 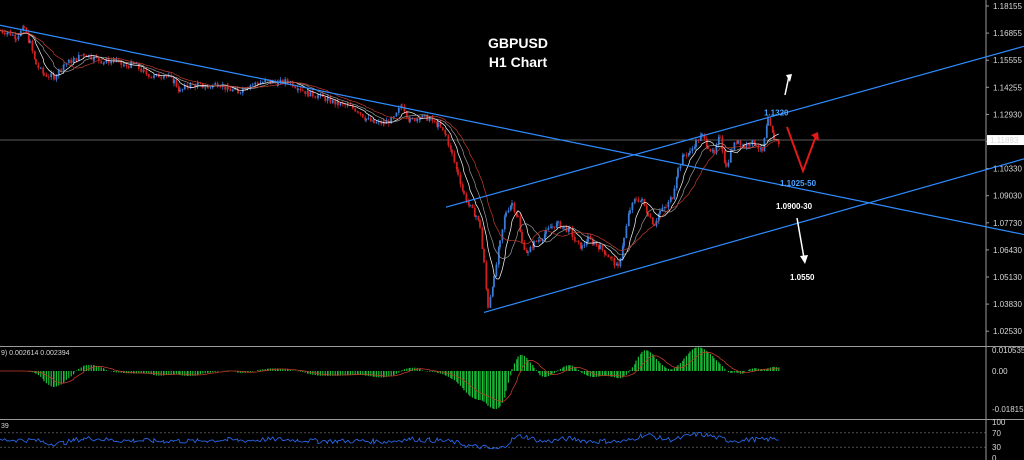 What do you see at coordinates (800, 238) in the screenshot?
I see `arrow-down-icon` at bounding box center [800, 238].